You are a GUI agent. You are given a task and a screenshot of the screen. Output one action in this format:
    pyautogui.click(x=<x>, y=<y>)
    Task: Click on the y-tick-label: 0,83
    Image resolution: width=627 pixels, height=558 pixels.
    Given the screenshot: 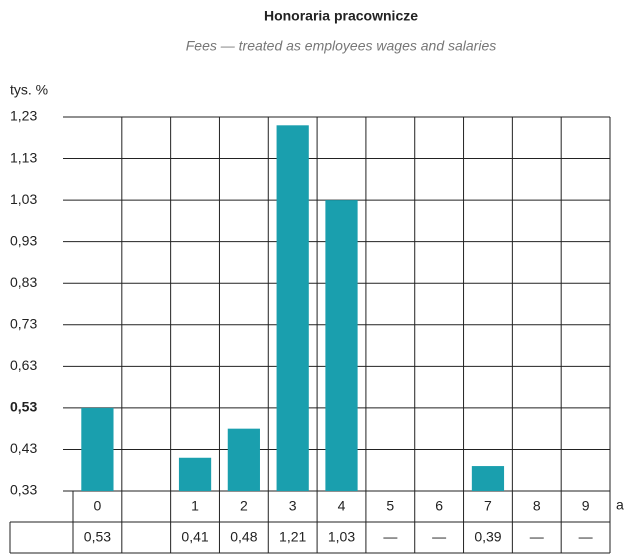 What is the action you would take?
    pyautogui.click(x=23, y=282)
    